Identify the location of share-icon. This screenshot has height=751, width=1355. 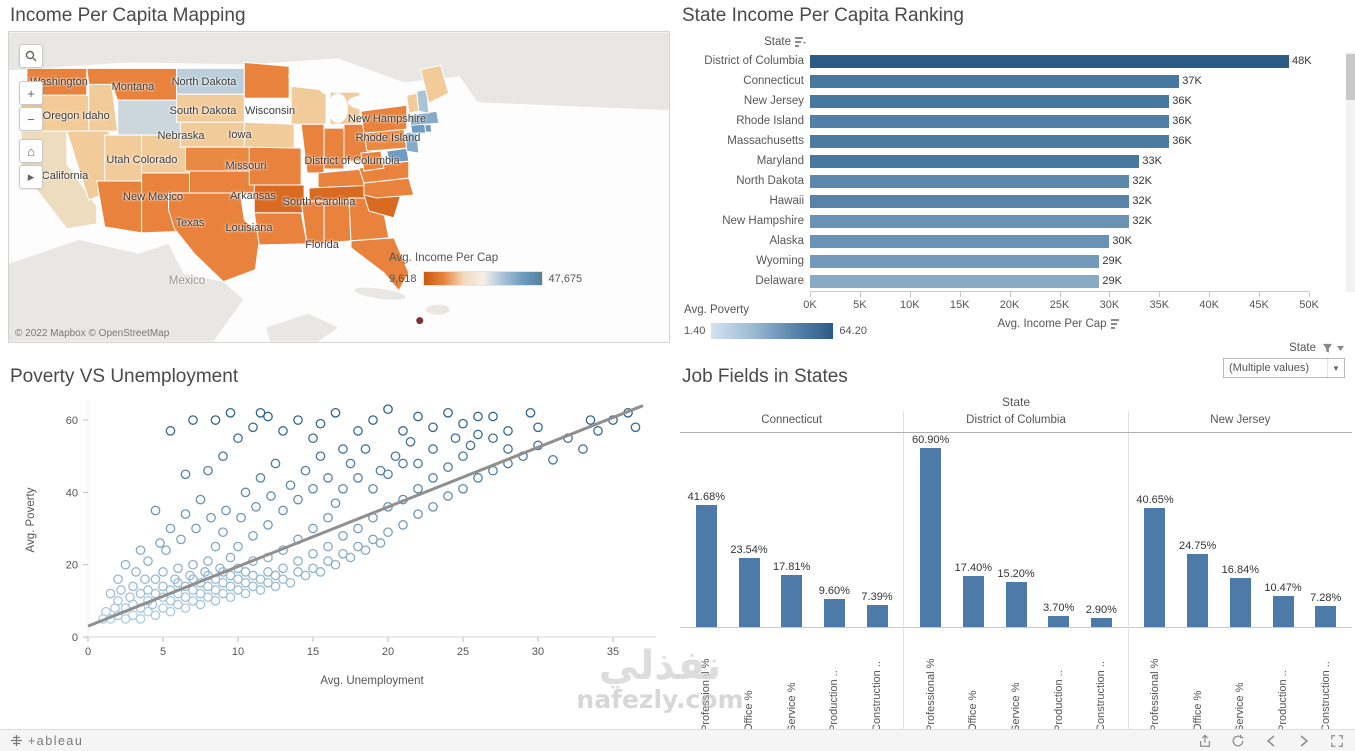
(1204, 740).